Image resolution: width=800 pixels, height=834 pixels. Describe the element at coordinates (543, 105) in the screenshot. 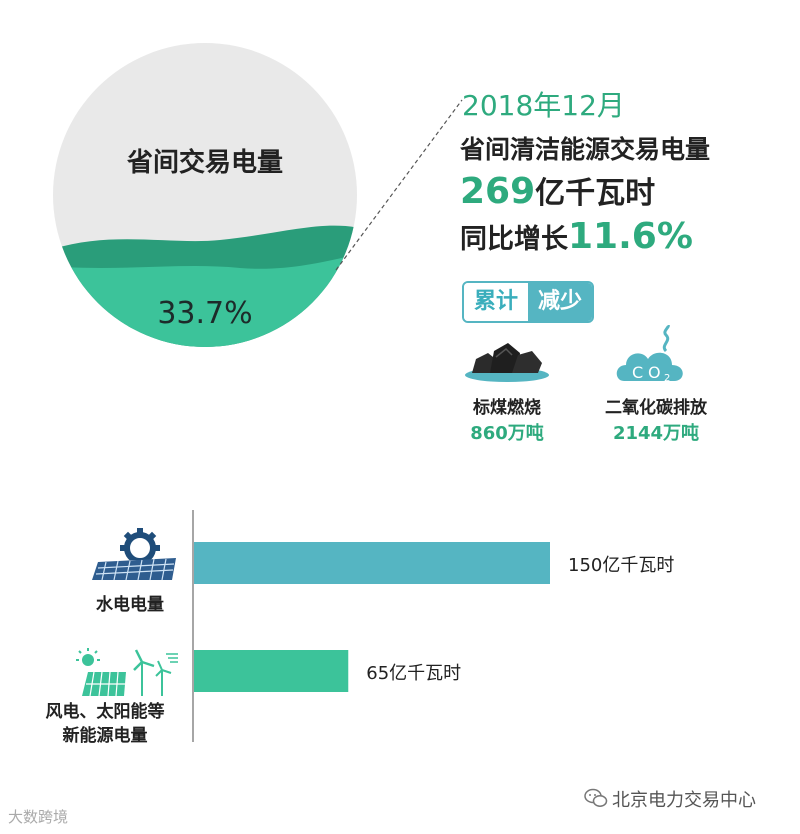

I see `info-date: 2018年12月` at that location.